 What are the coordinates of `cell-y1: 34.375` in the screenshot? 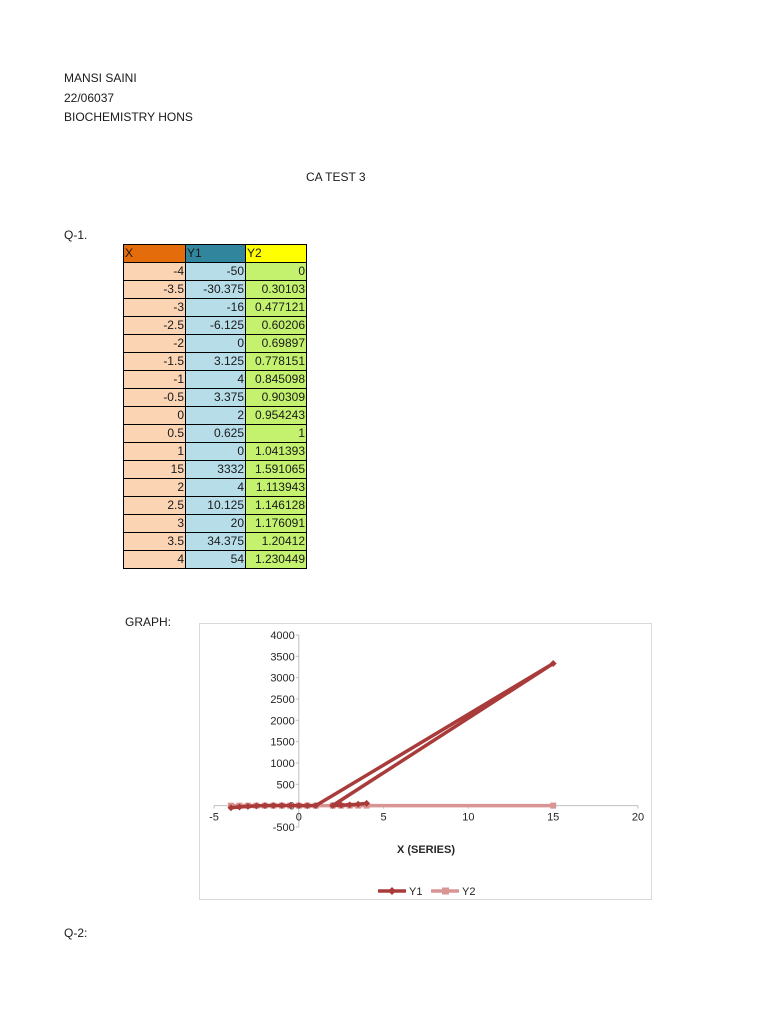 It's located at (215, 541).